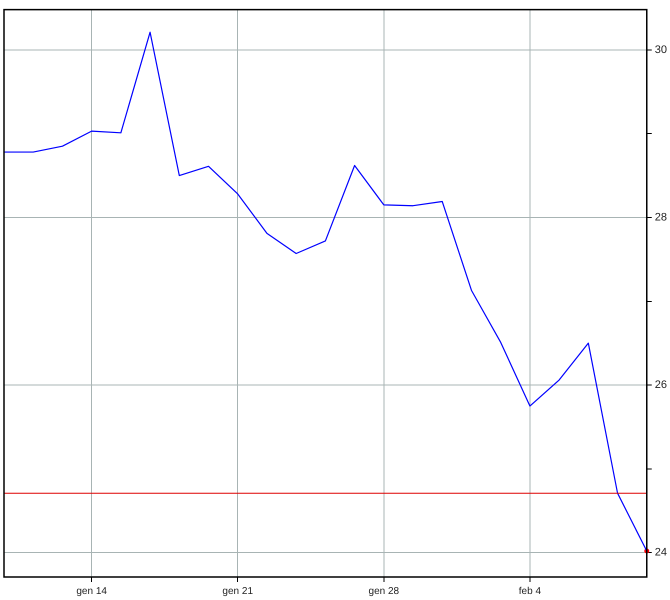 The width and height of the screenshot is (670, 600). What do you see at coordinates (661, 385) in the screenshot?
I see `y-tick-label: 26` at bounding box center [661, 385].